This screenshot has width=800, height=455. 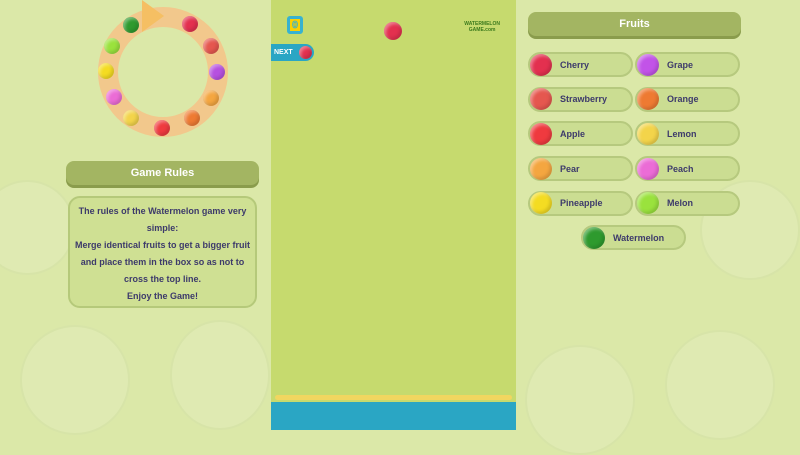 I want to click on cycle-fruit-pineapple, so click(x=106, y=71).